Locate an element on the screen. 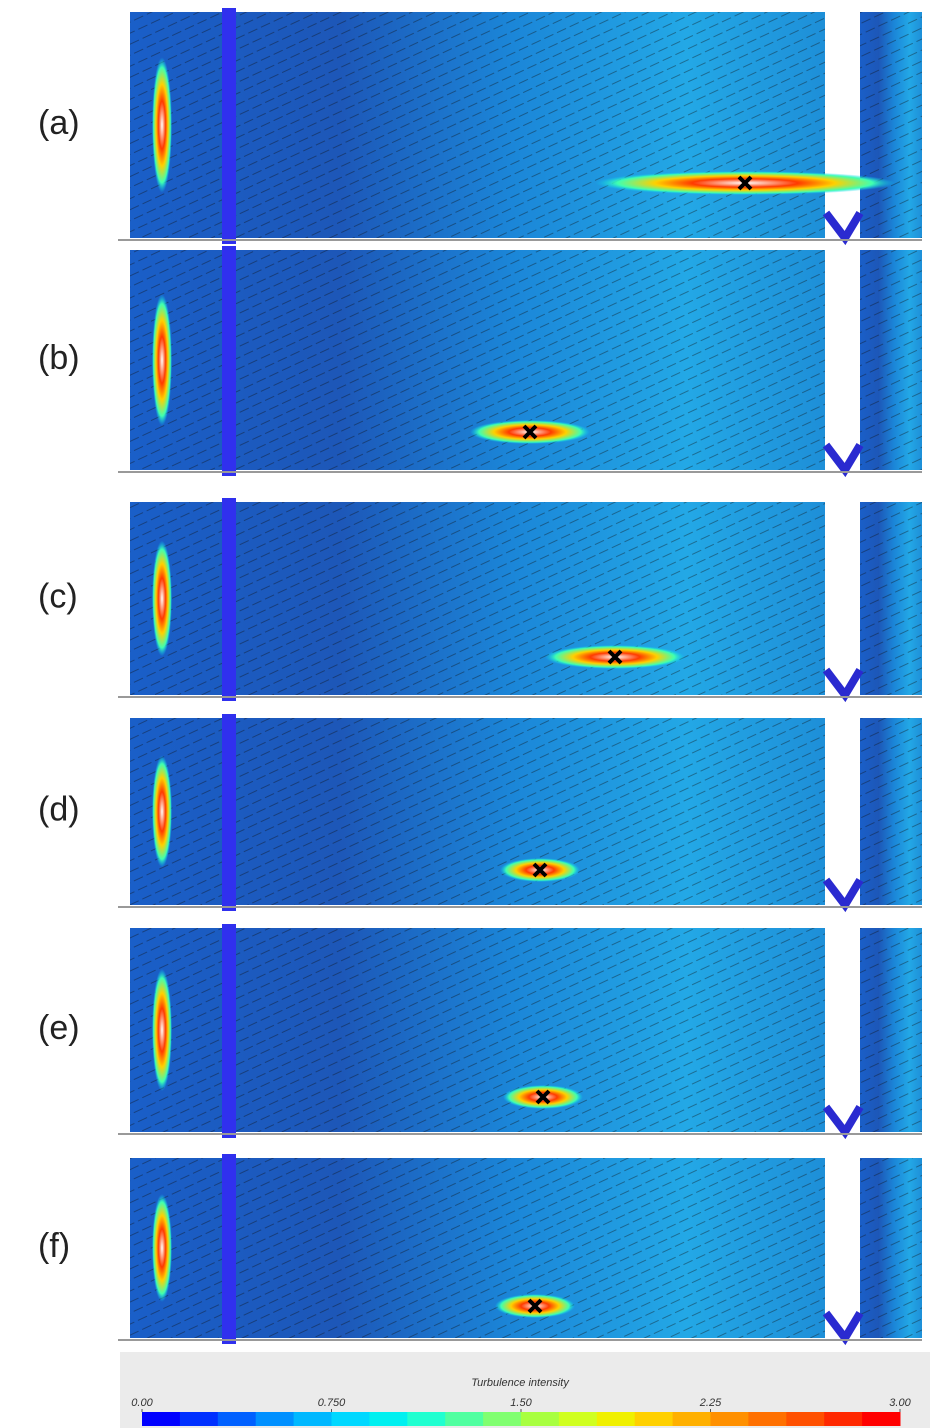 The width and height of the screenshot is (930, 1428). panel-label: (b) is located at coordinates (59, 358).